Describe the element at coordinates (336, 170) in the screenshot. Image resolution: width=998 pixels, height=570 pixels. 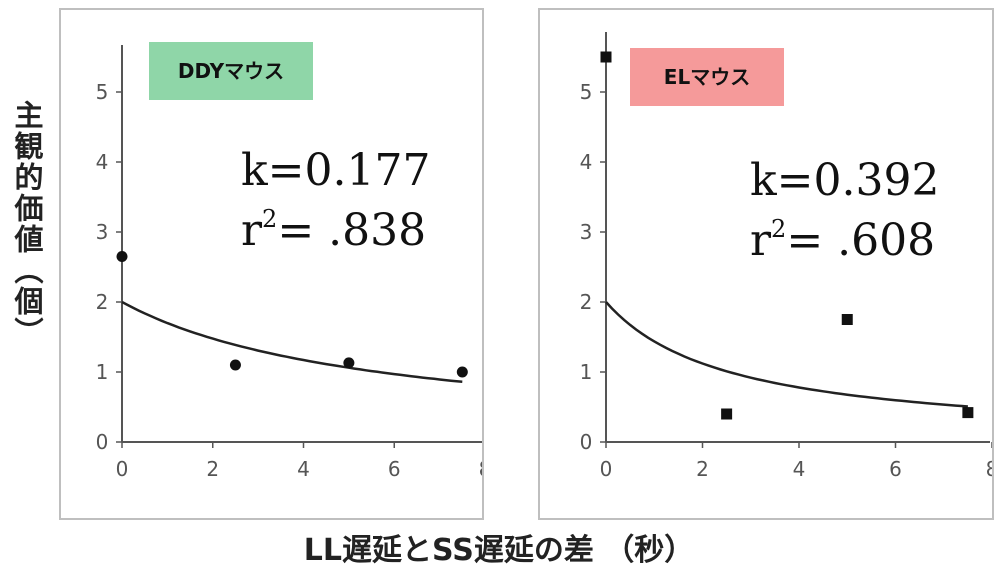
I see `k-annotation: k=0.177` at that location.